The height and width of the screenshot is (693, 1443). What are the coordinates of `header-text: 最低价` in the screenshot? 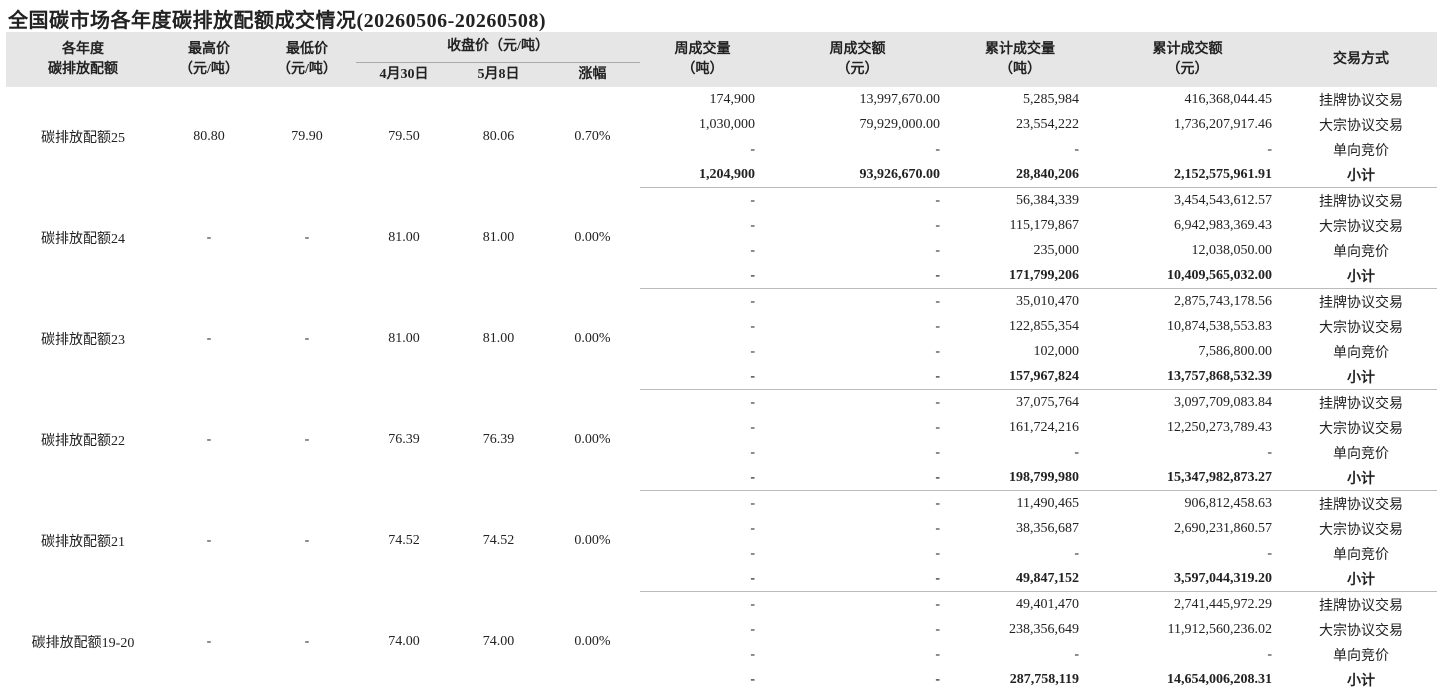 It's located at (307, 49).